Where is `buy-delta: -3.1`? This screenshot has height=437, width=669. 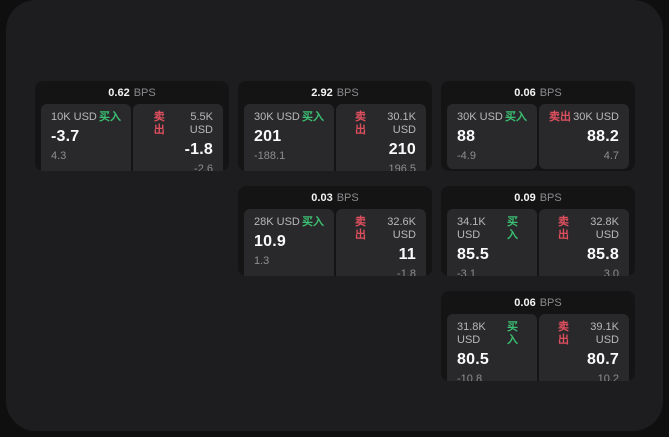
buy-delta: -3.1 is located at coordinates (466, 272).